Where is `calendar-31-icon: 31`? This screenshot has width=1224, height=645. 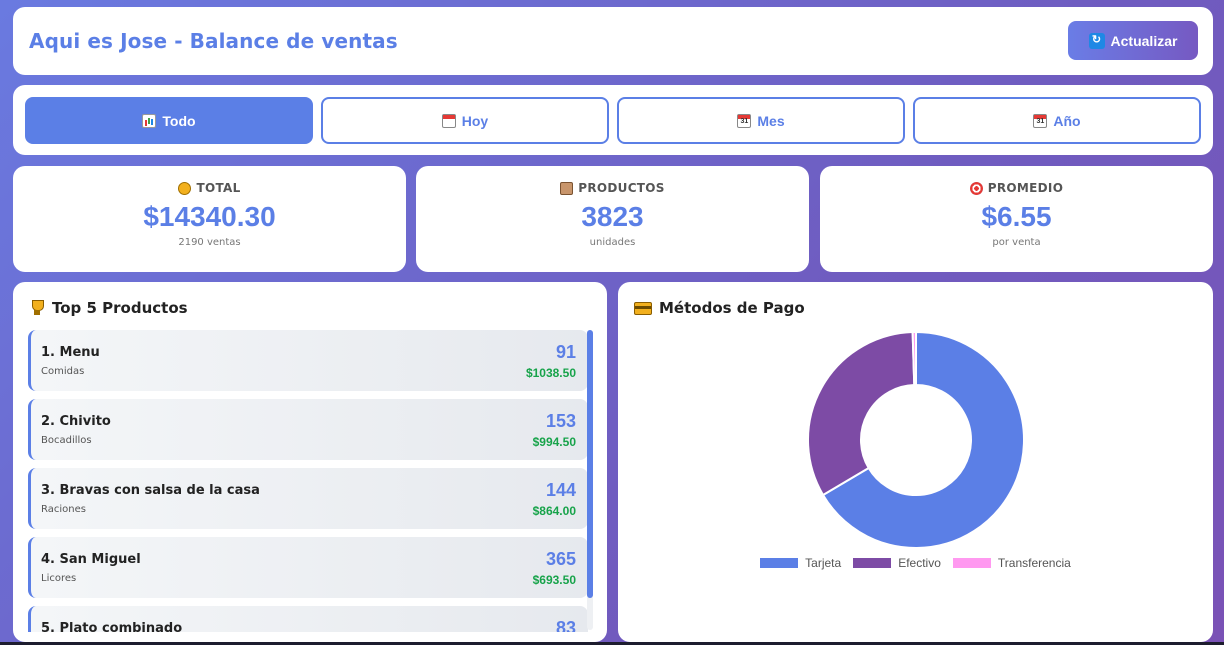 calendar-31-icon: 31 is located at coordinates (744, 120).